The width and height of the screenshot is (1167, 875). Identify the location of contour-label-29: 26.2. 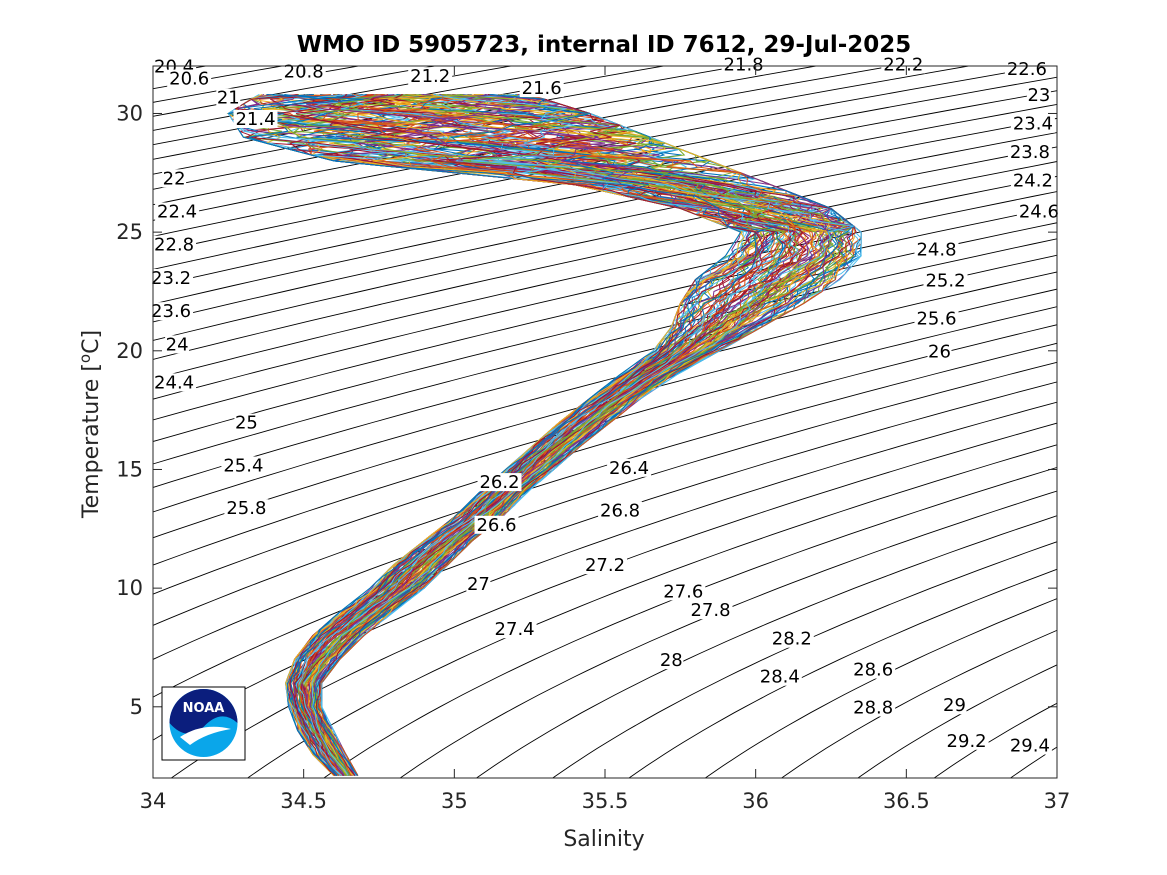
(499, 482).